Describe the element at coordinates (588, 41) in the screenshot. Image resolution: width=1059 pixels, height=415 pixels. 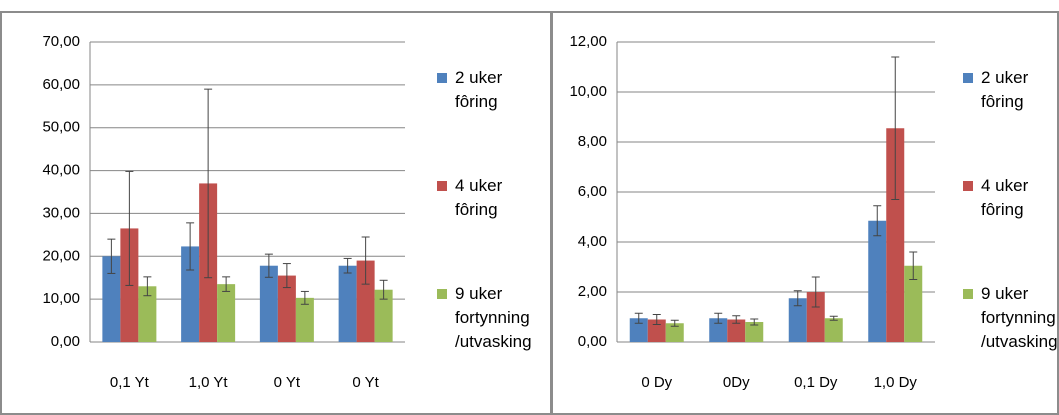
I see `y-tick-label: 12,00` at that location.